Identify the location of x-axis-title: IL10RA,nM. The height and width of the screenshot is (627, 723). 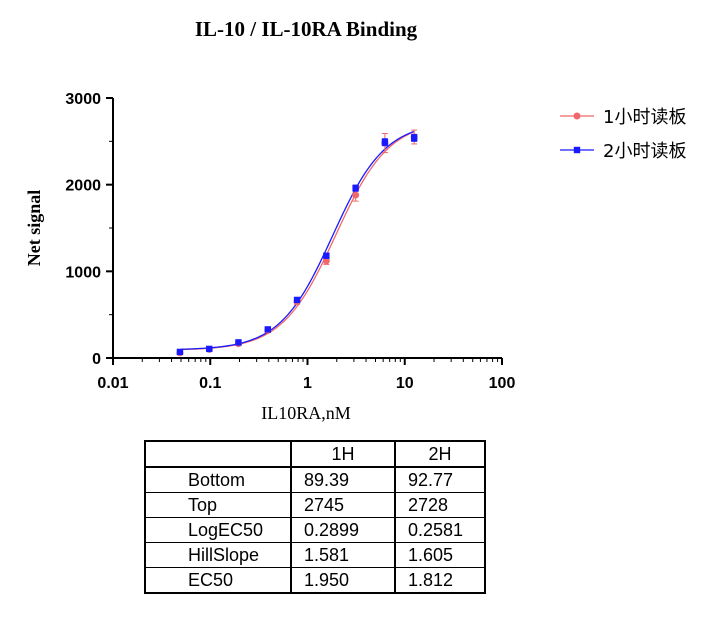
(306, 413).